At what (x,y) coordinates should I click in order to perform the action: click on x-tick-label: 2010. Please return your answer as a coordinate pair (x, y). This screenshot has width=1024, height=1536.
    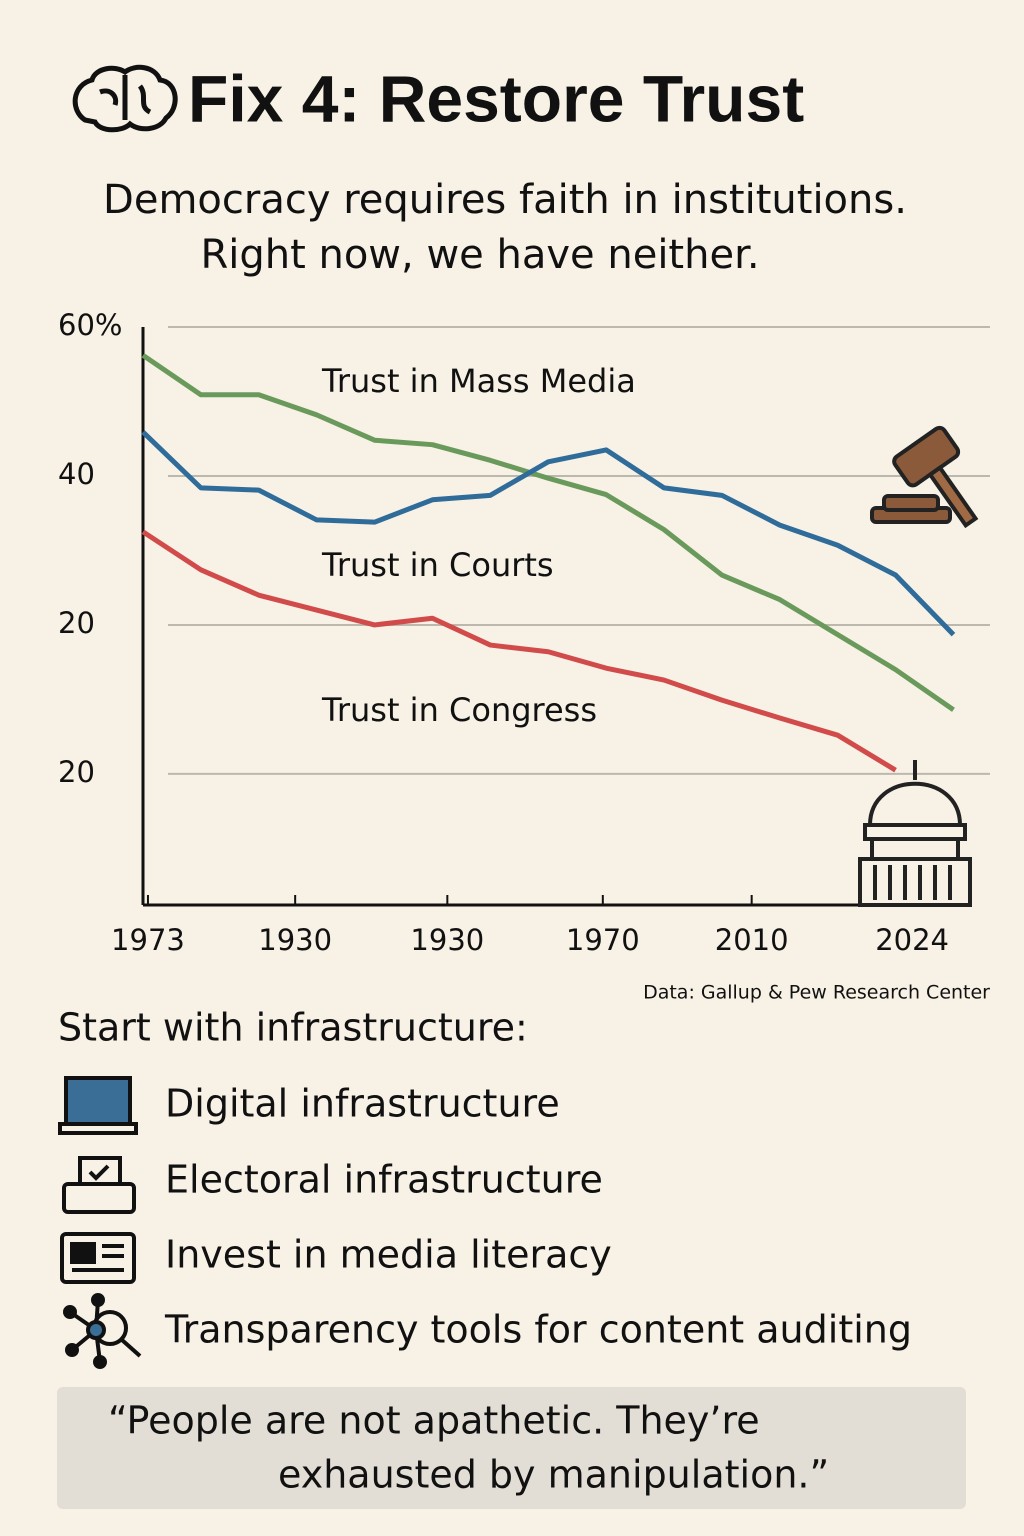
    Looking at the image, I should click on (752, 940).